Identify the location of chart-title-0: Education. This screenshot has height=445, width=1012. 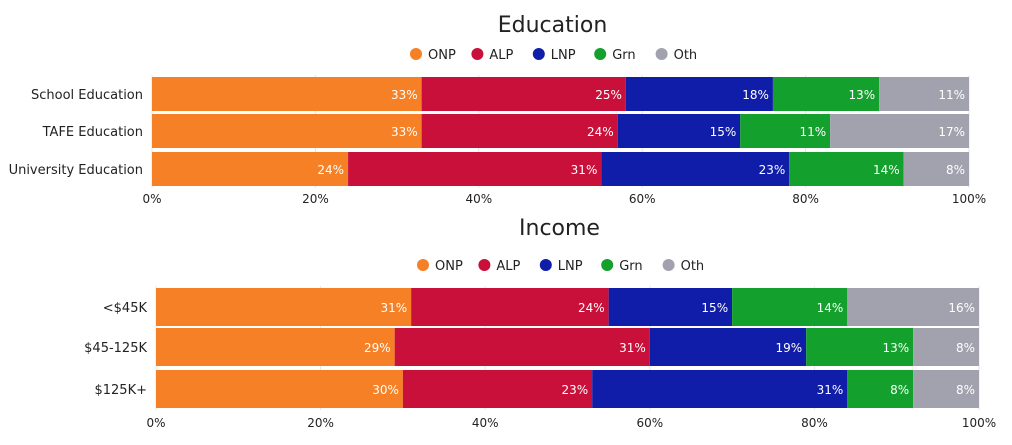
(553, 25).